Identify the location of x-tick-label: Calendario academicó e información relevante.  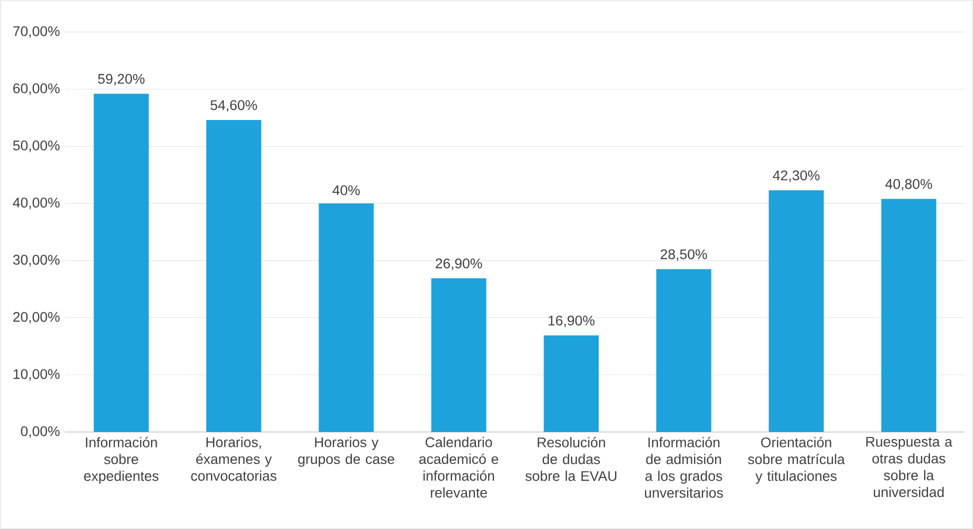
(458, 467).